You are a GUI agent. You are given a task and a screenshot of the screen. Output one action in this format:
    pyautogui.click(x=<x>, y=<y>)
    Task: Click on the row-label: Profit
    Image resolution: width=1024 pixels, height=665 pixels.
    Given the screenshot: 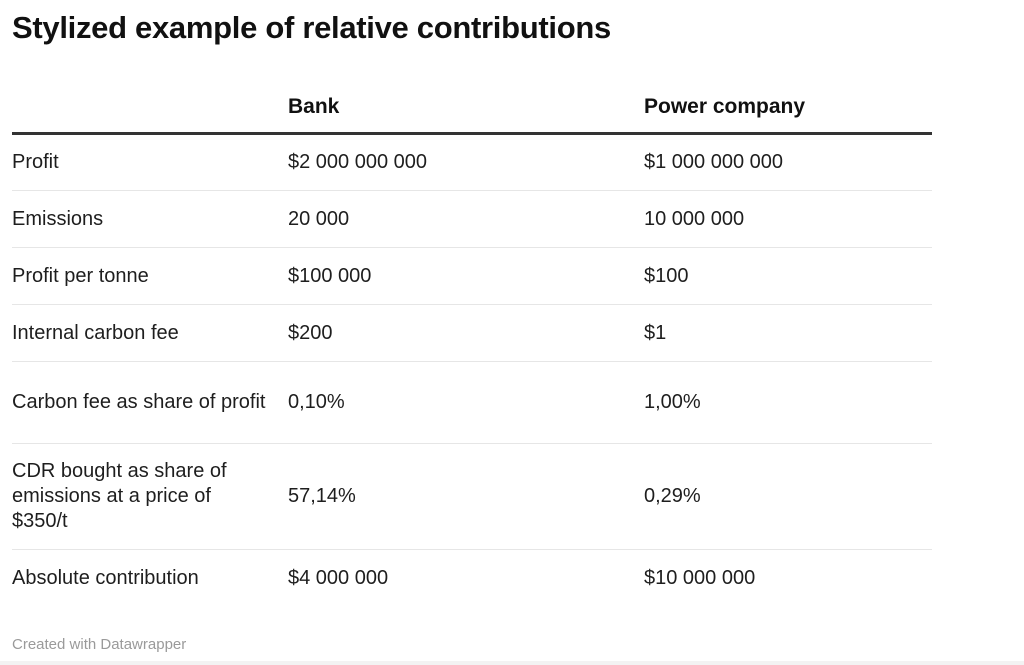 What is the action you would take?
    pyautogui.click(x=150, y=162)
    